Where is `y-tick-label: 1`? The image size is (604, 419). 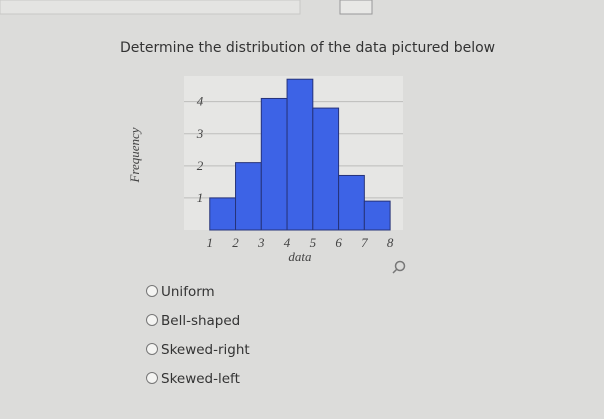
y-tick-label: 1 is located at coordinates (200, 197).